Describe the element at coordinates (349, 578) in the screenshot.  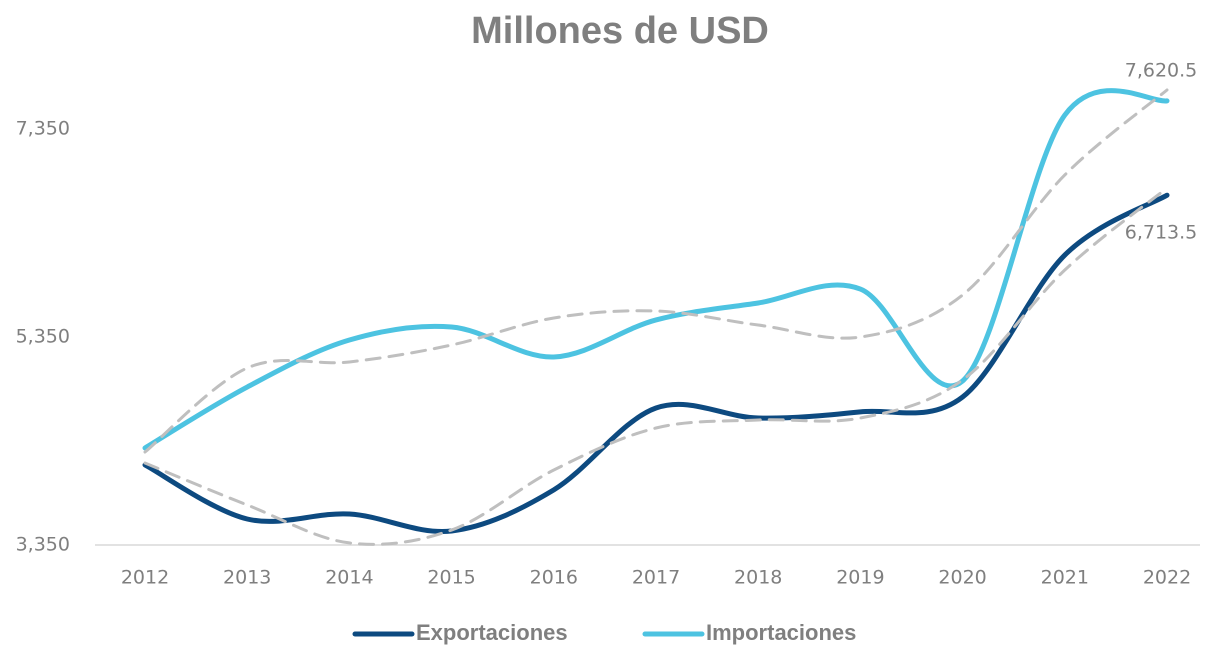
I see `x-tick-label: 2014` at that location.